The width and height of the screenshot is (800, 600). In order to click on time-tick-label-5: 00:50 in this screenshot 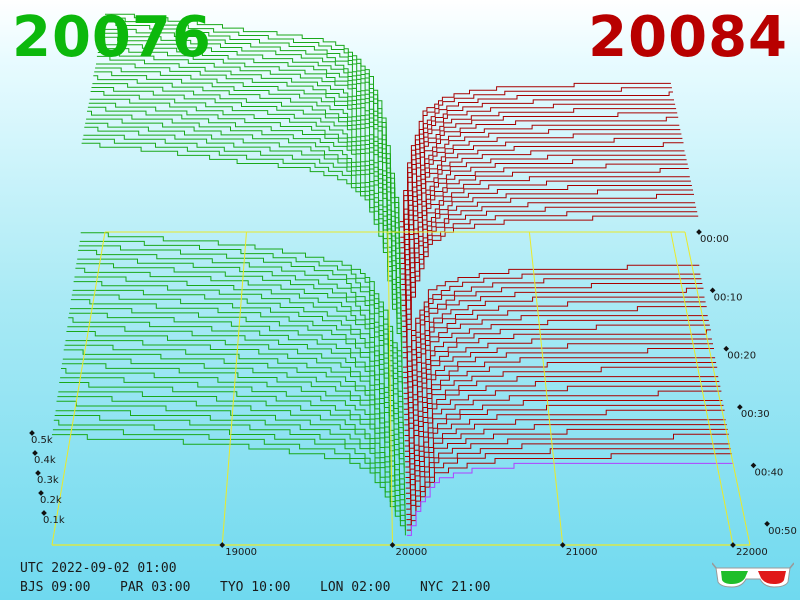, I will do `click(782, 531)`.